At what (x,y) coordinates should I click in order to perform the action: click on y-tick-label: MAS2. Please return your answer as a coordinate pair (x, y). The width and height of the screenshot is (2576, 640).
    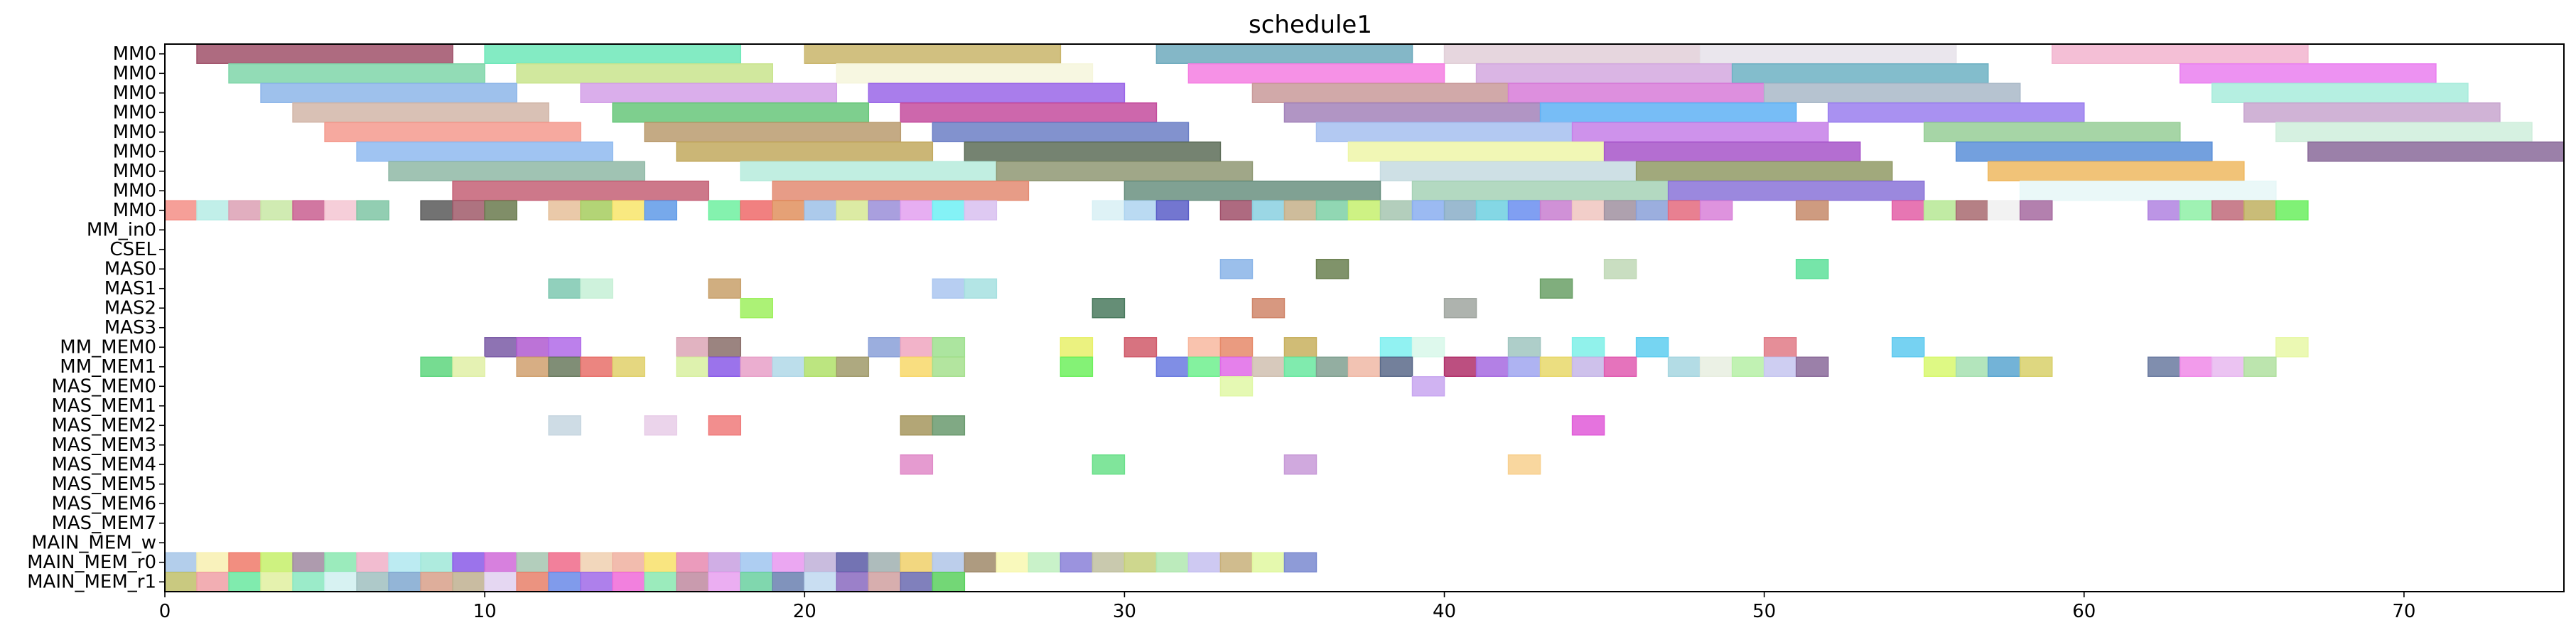
    Looking at the image, I should click on (130, 308).